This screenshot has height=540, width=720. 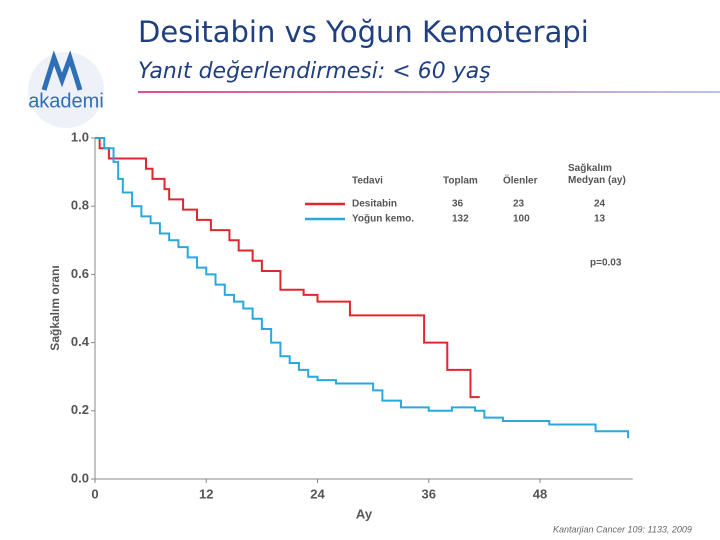 What do you see at coordinates (600, 219) in the screenshot?
I see `table-cell: 13` at bounding box center [600, 219].